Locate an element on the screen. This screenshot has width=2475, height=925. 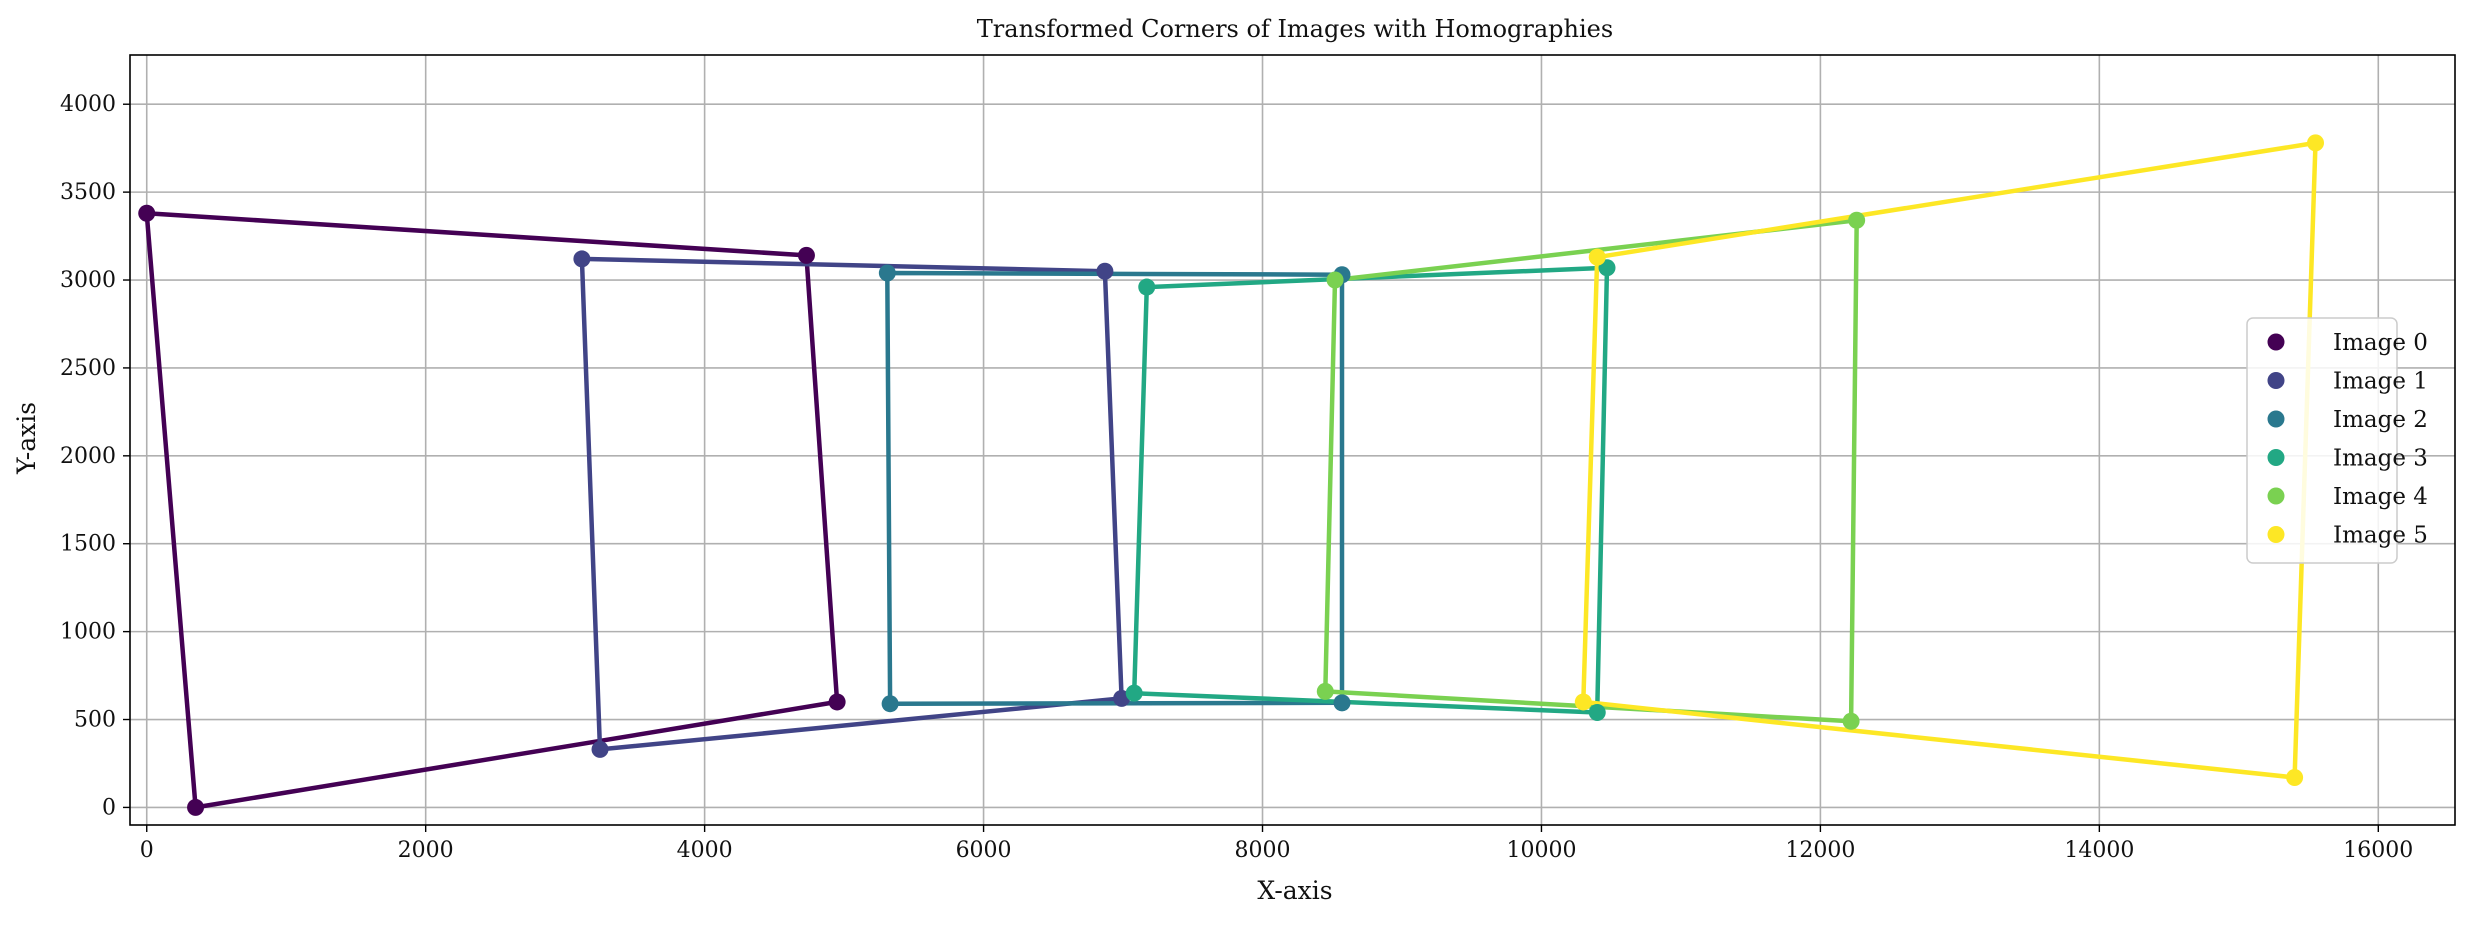
x-axis-label: X-axis is located at coordinates (1294, 890).